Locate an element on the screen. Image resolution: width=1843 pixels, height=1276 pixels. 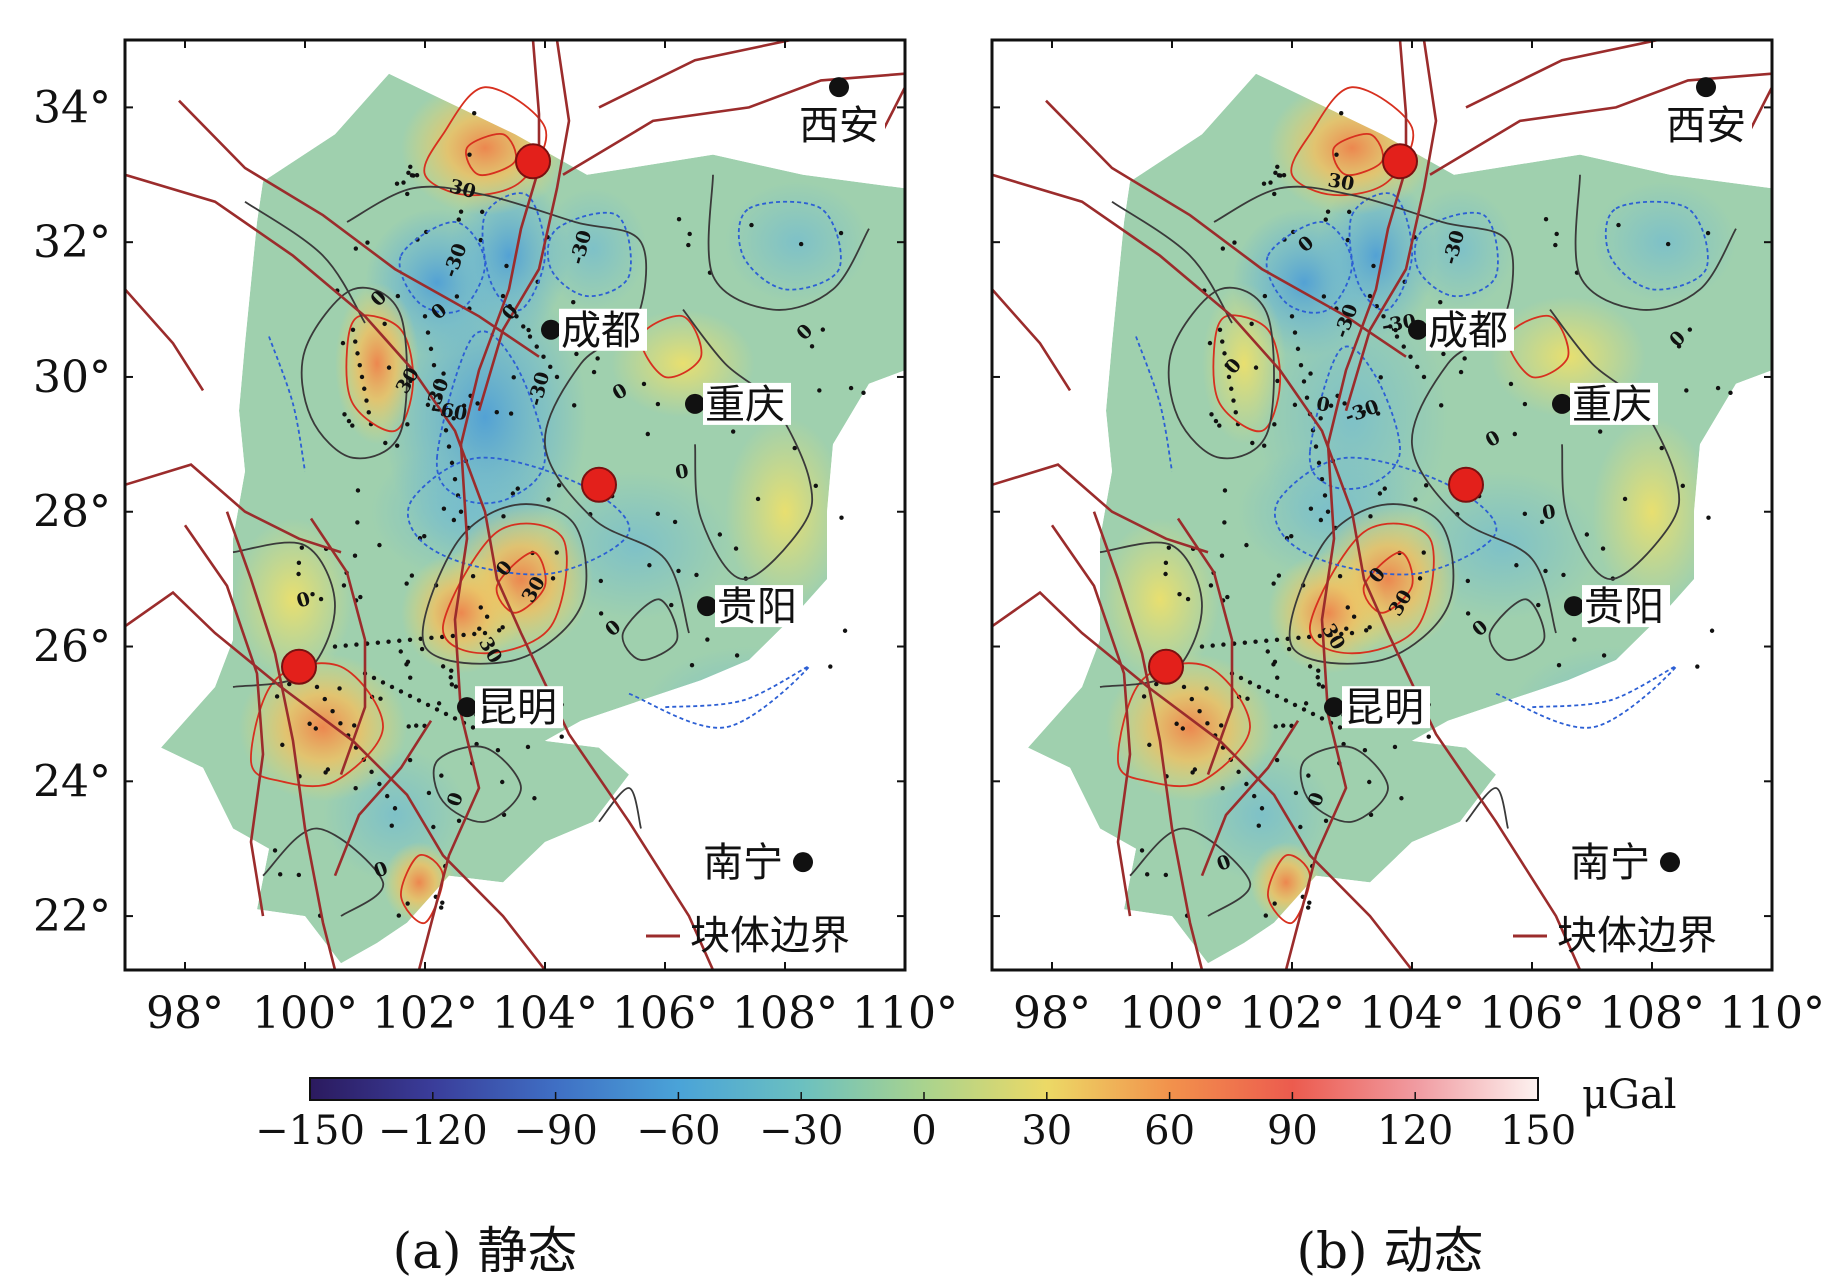
y-tick-label: 32° is located at coordinates (72, 242).